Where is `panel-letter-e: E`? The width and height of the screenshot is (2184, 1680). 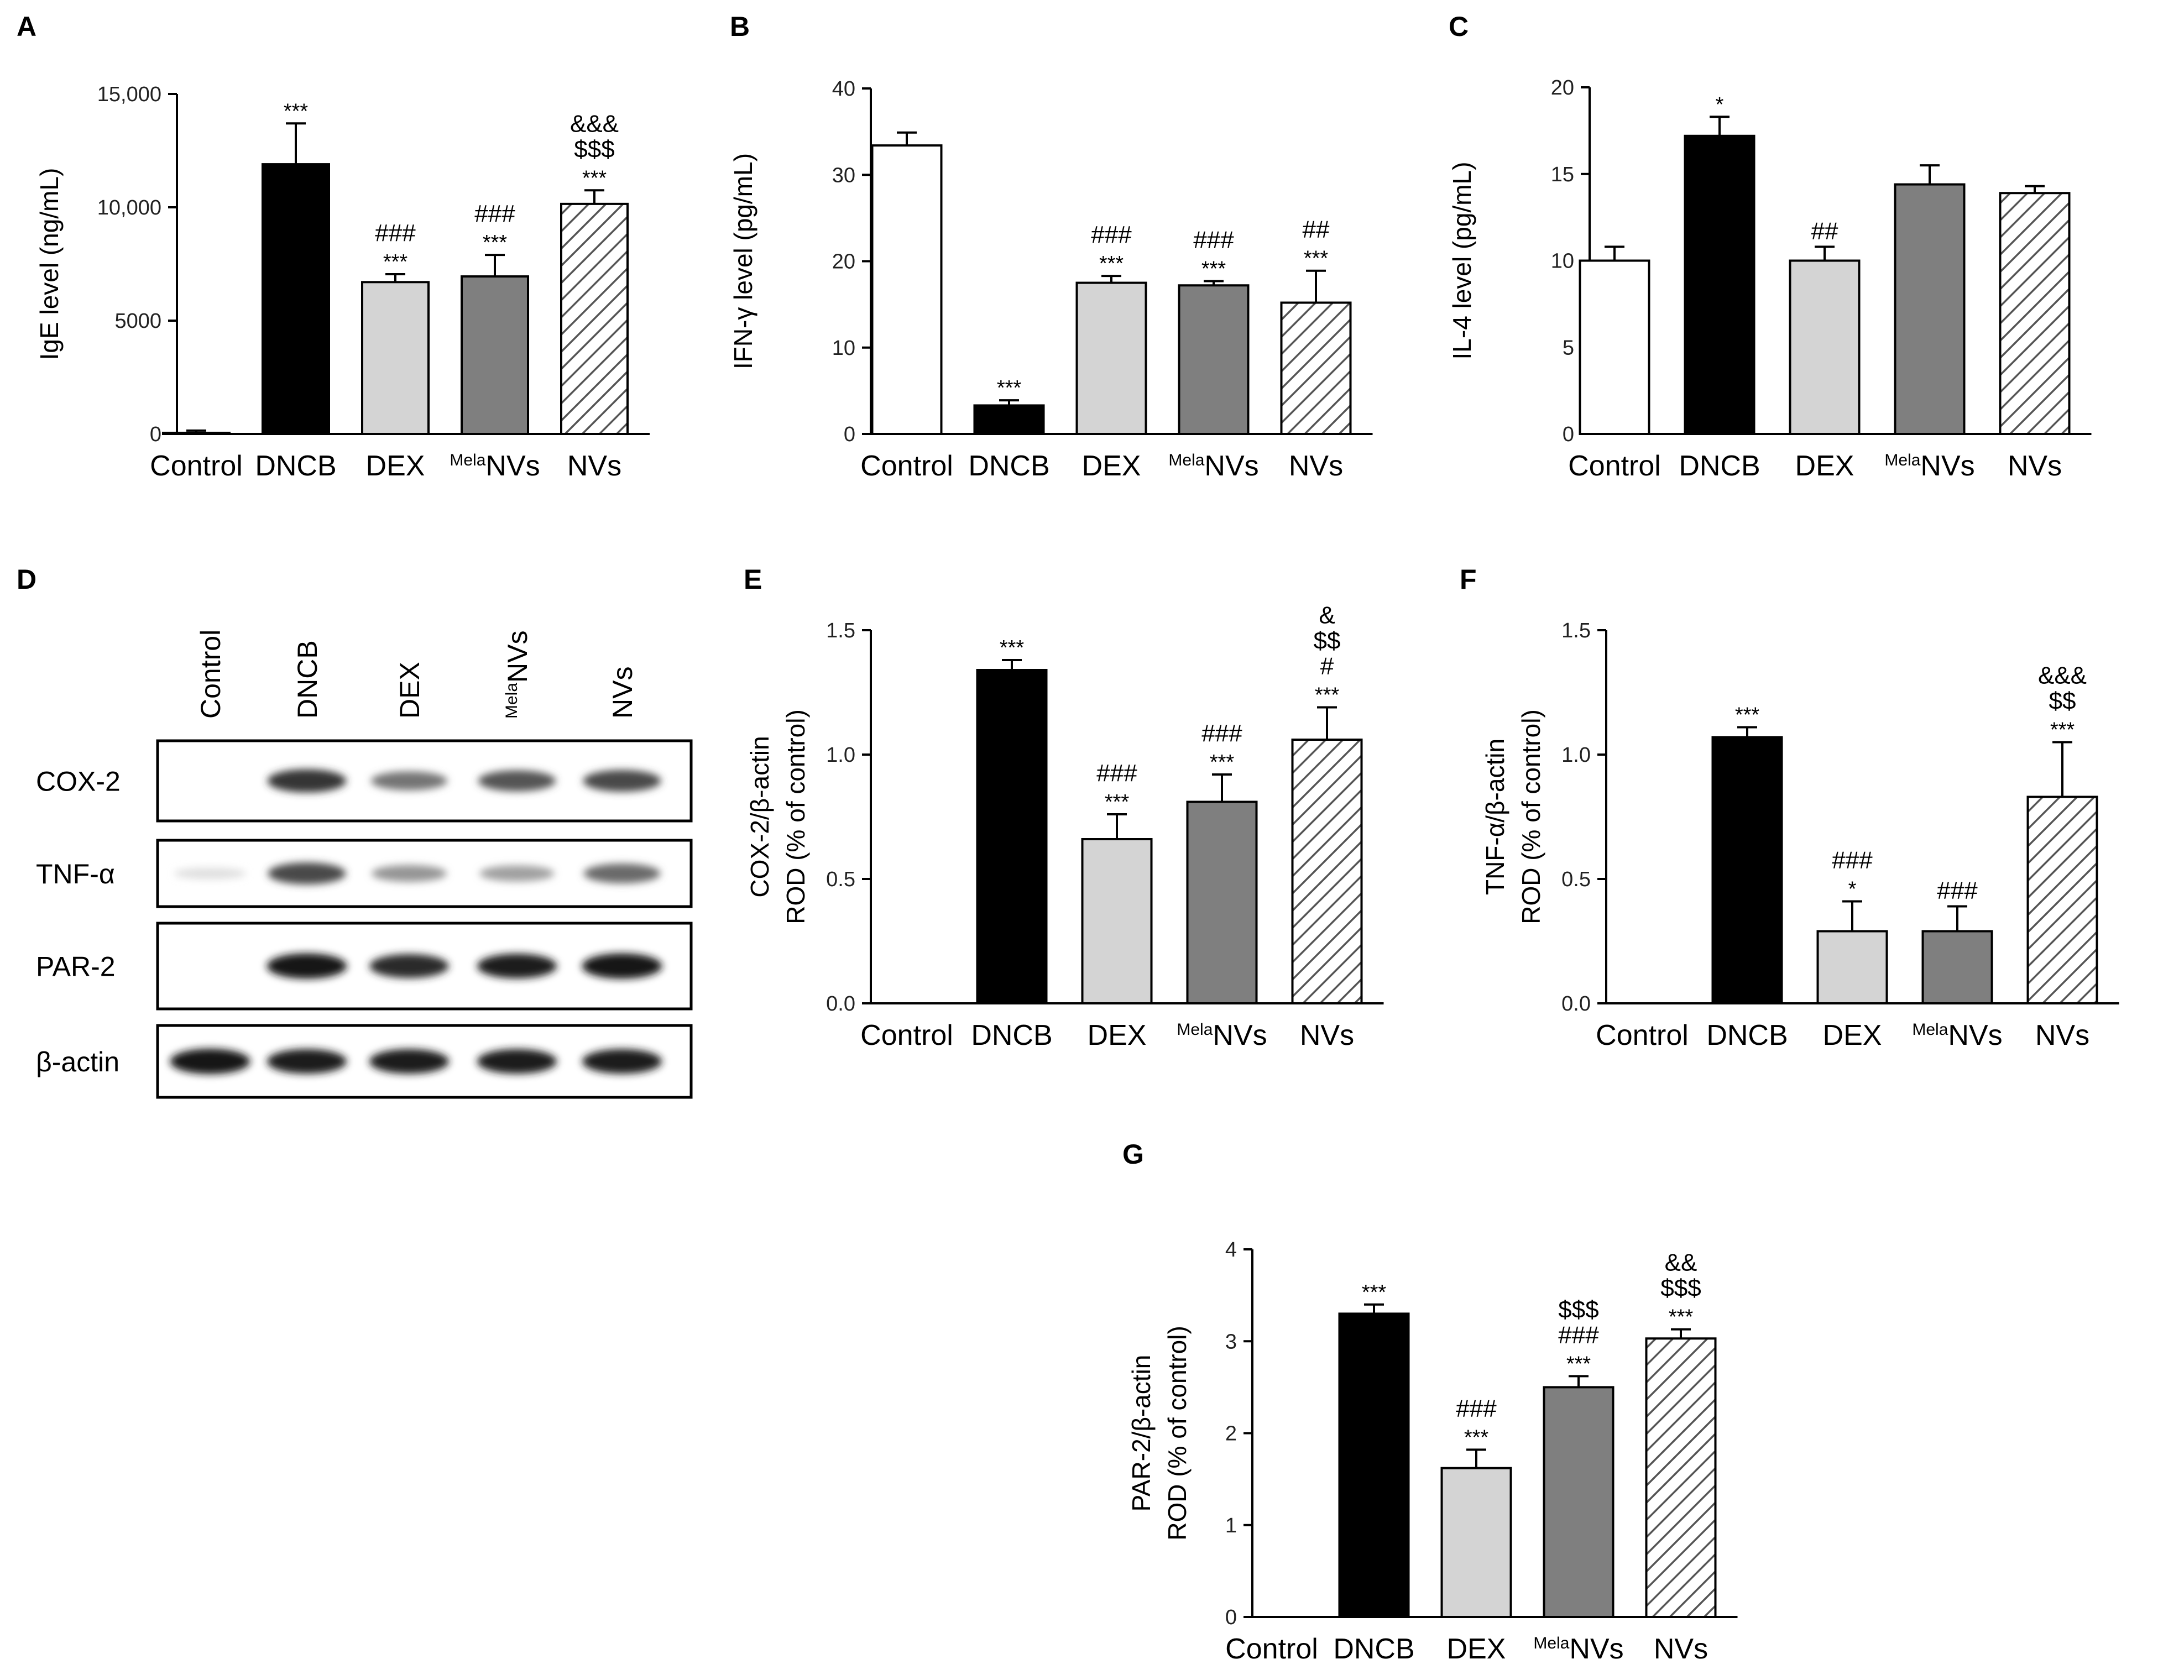
panel-letter-e: E is located at coordinates (753, 579).